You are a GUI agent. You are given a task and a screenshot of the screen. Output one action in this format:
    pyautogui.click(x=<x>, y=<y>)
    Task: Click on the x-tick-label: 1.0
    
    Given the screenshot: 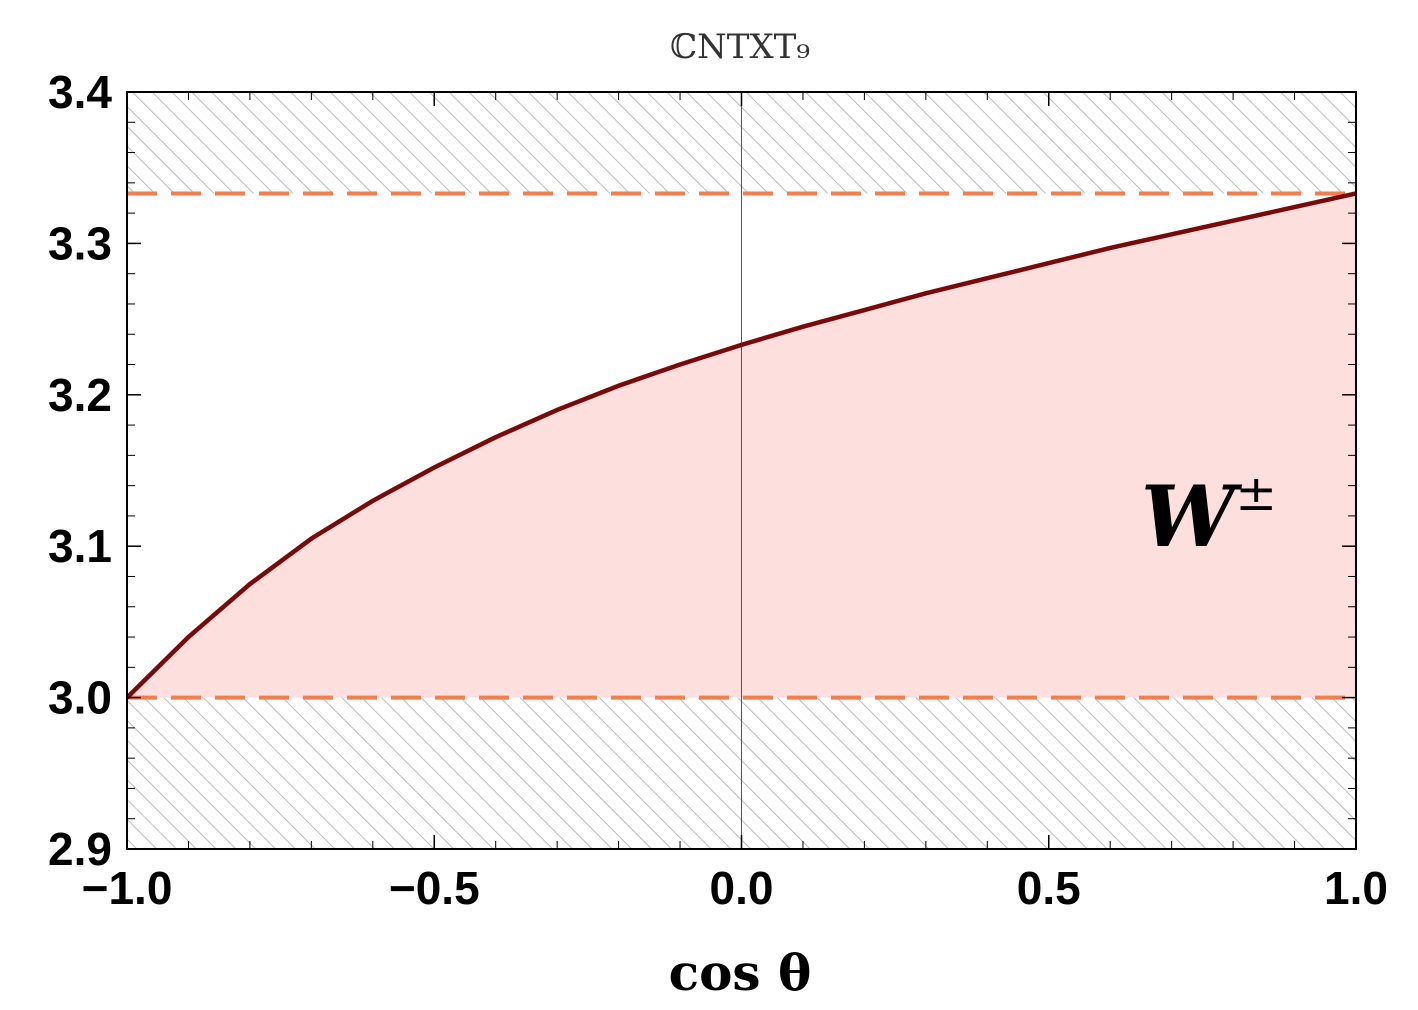 What is the action you would take?
    pyautogui.click(x=1356, y=888)
    